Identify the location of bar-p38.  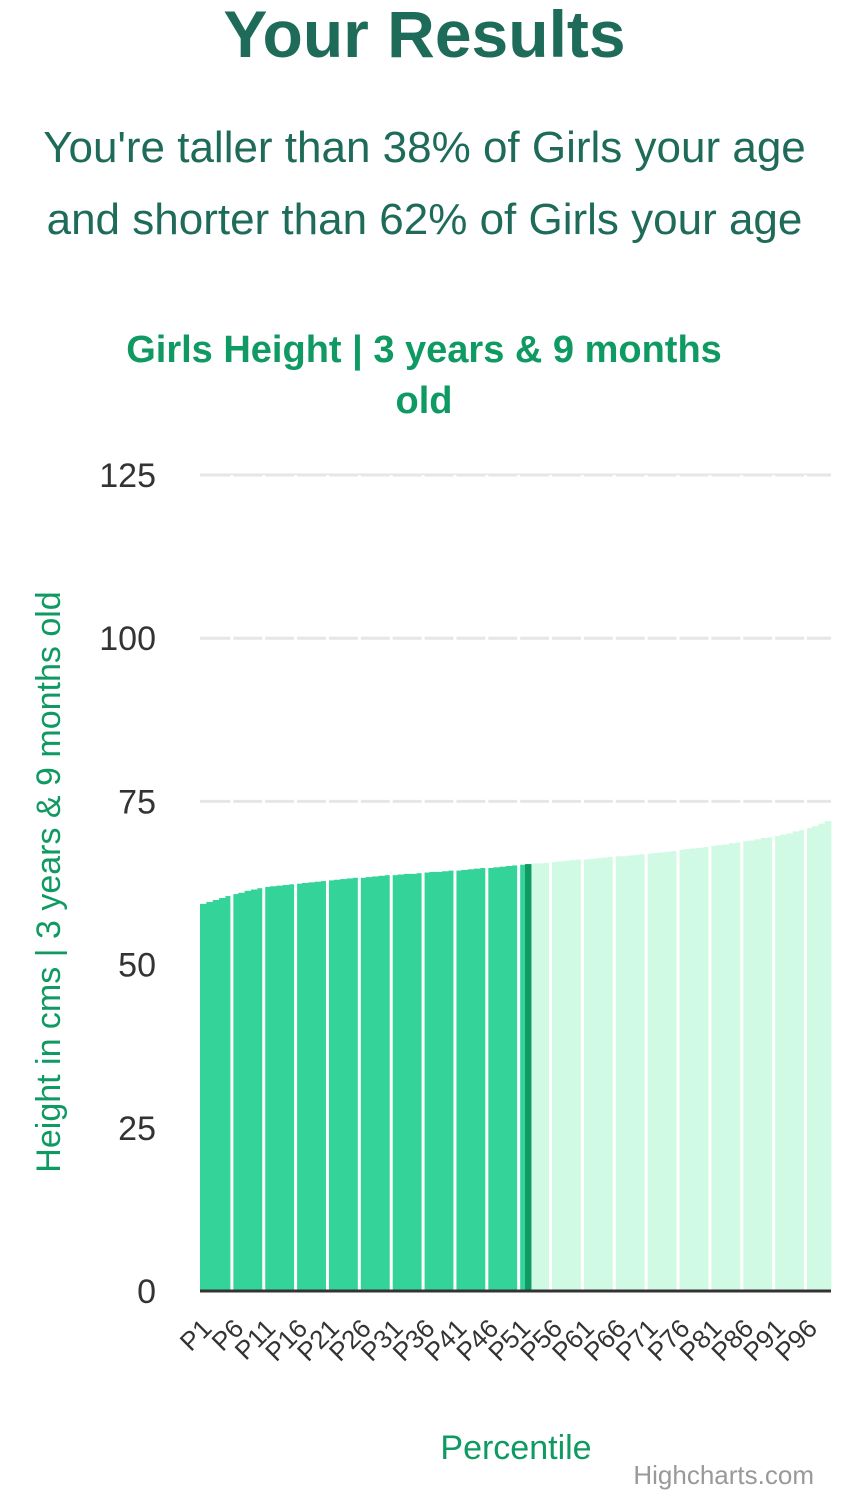
(439, 1081).